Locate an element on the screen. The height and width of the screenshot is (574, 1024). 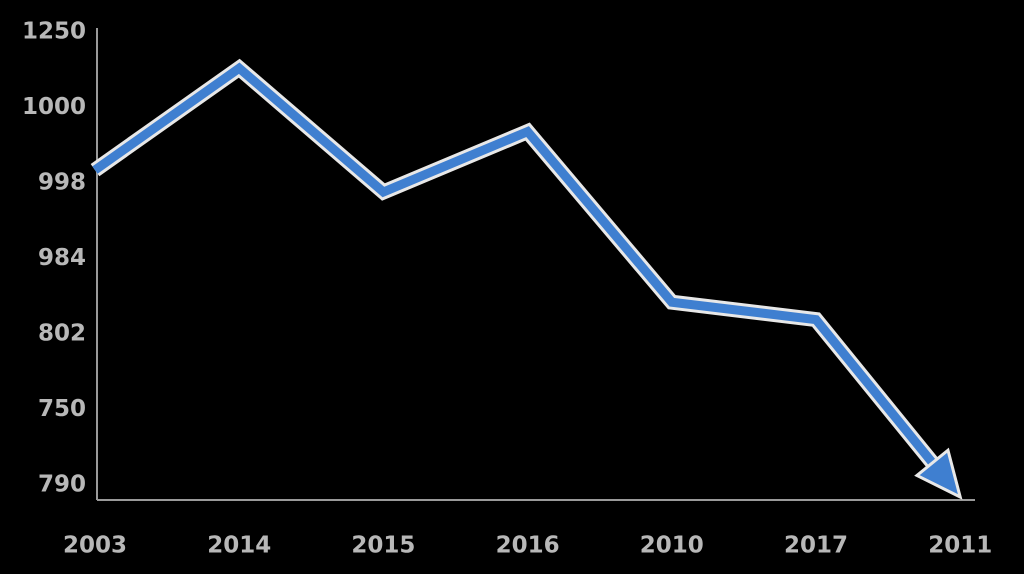
y-tick-label: 984 is located at coordinates (62, 258).